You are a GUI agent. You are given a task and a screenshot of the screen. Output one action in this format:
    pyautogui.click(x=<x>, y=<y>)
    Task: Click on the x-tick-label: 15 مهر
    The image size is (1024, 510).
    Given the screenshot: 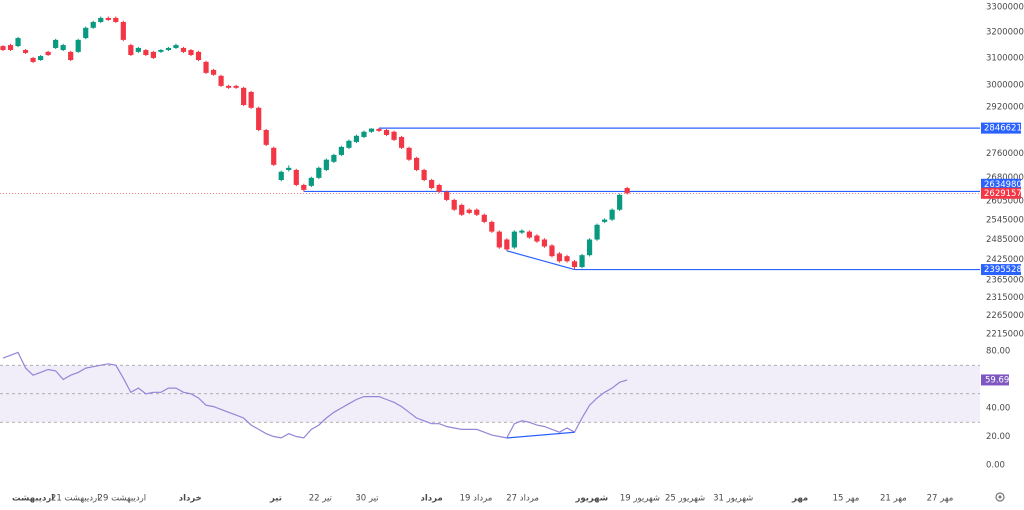 What is the action you would take?
    pyautogui.click(x=846, y=499)
    